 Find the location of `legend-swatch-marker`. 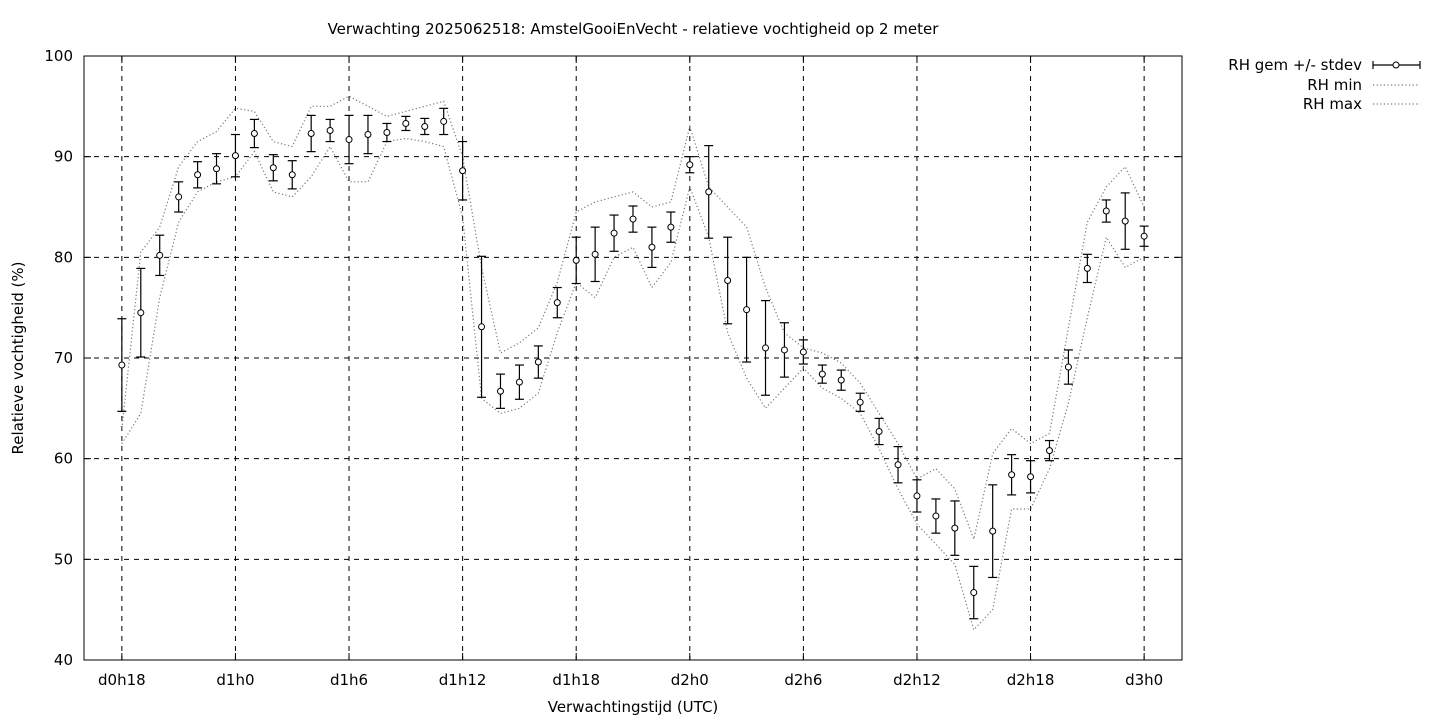

legend-swatch-marker is located at coordinates (1396, 65).